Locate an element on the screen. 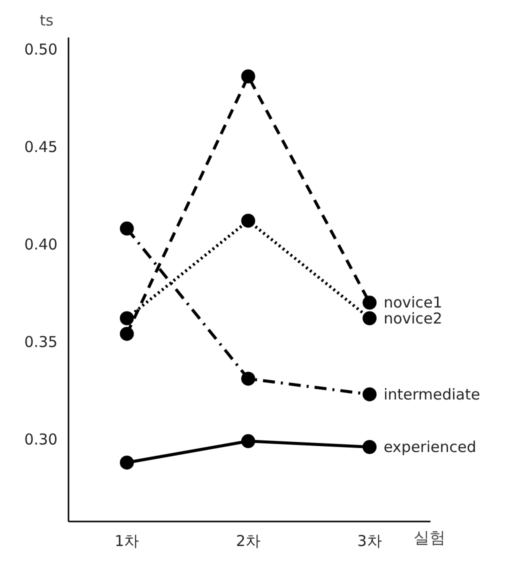 Image resolution: width=515 pixels, height=578 pixels. y-tick-label: 0.45 is located at coordinates (41, 147).